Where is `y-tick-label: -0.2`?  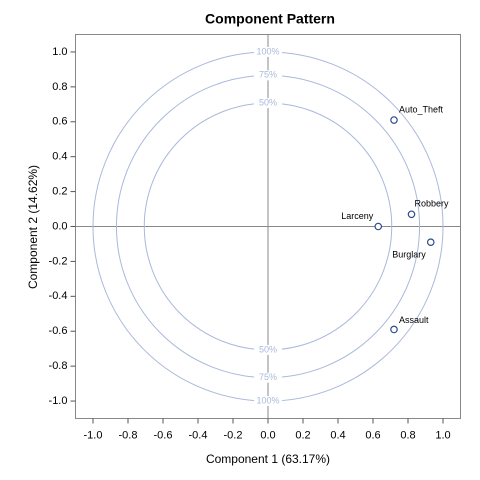 y-tick-label: -0.2 is located at coordinates (58, 261).